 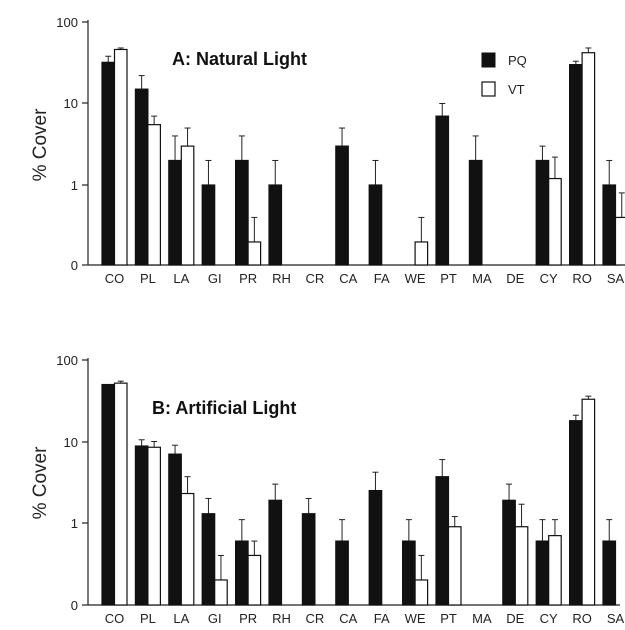 I want to click on legend-swatch-pq, so click(x=488, y=60).